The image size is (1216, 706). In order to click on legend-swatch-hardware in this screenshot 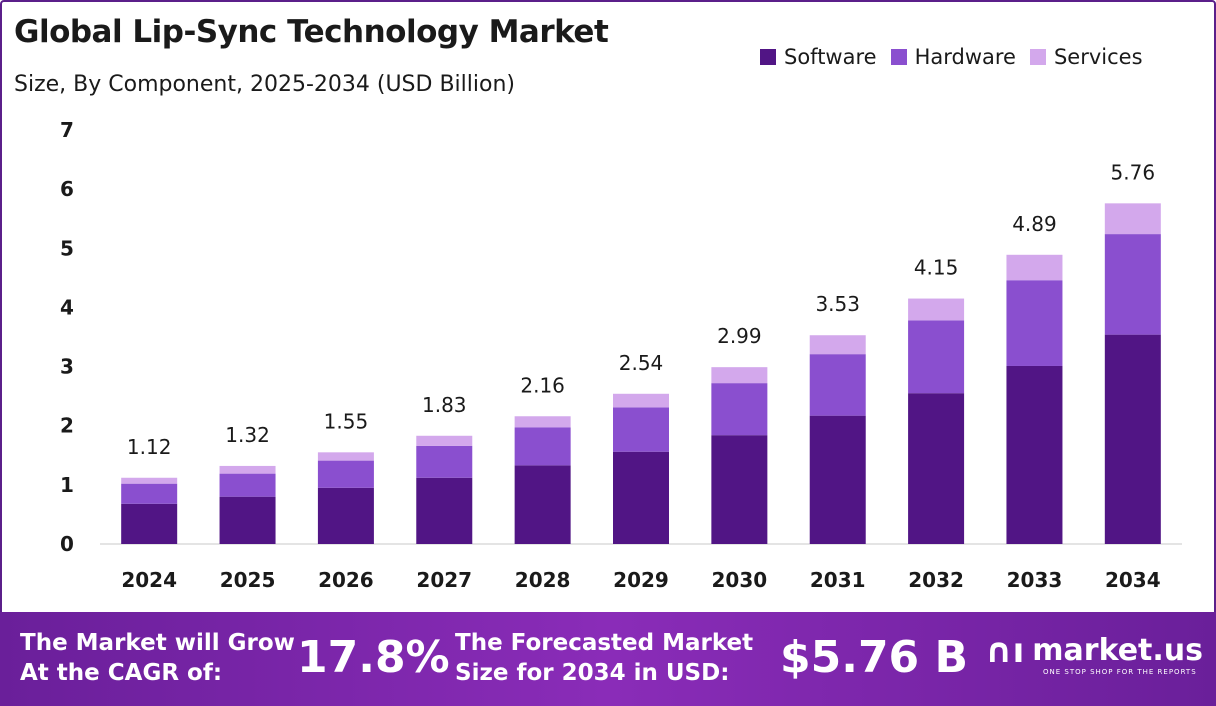, I will do `click(898, 57)`.